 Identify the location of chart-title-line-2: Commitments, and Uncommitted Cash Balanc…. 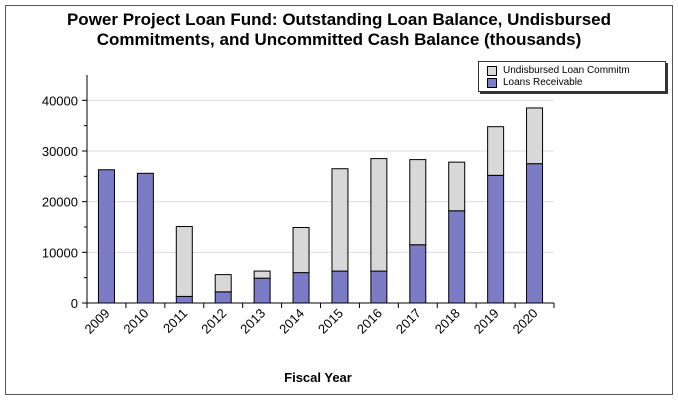
(339, 39).